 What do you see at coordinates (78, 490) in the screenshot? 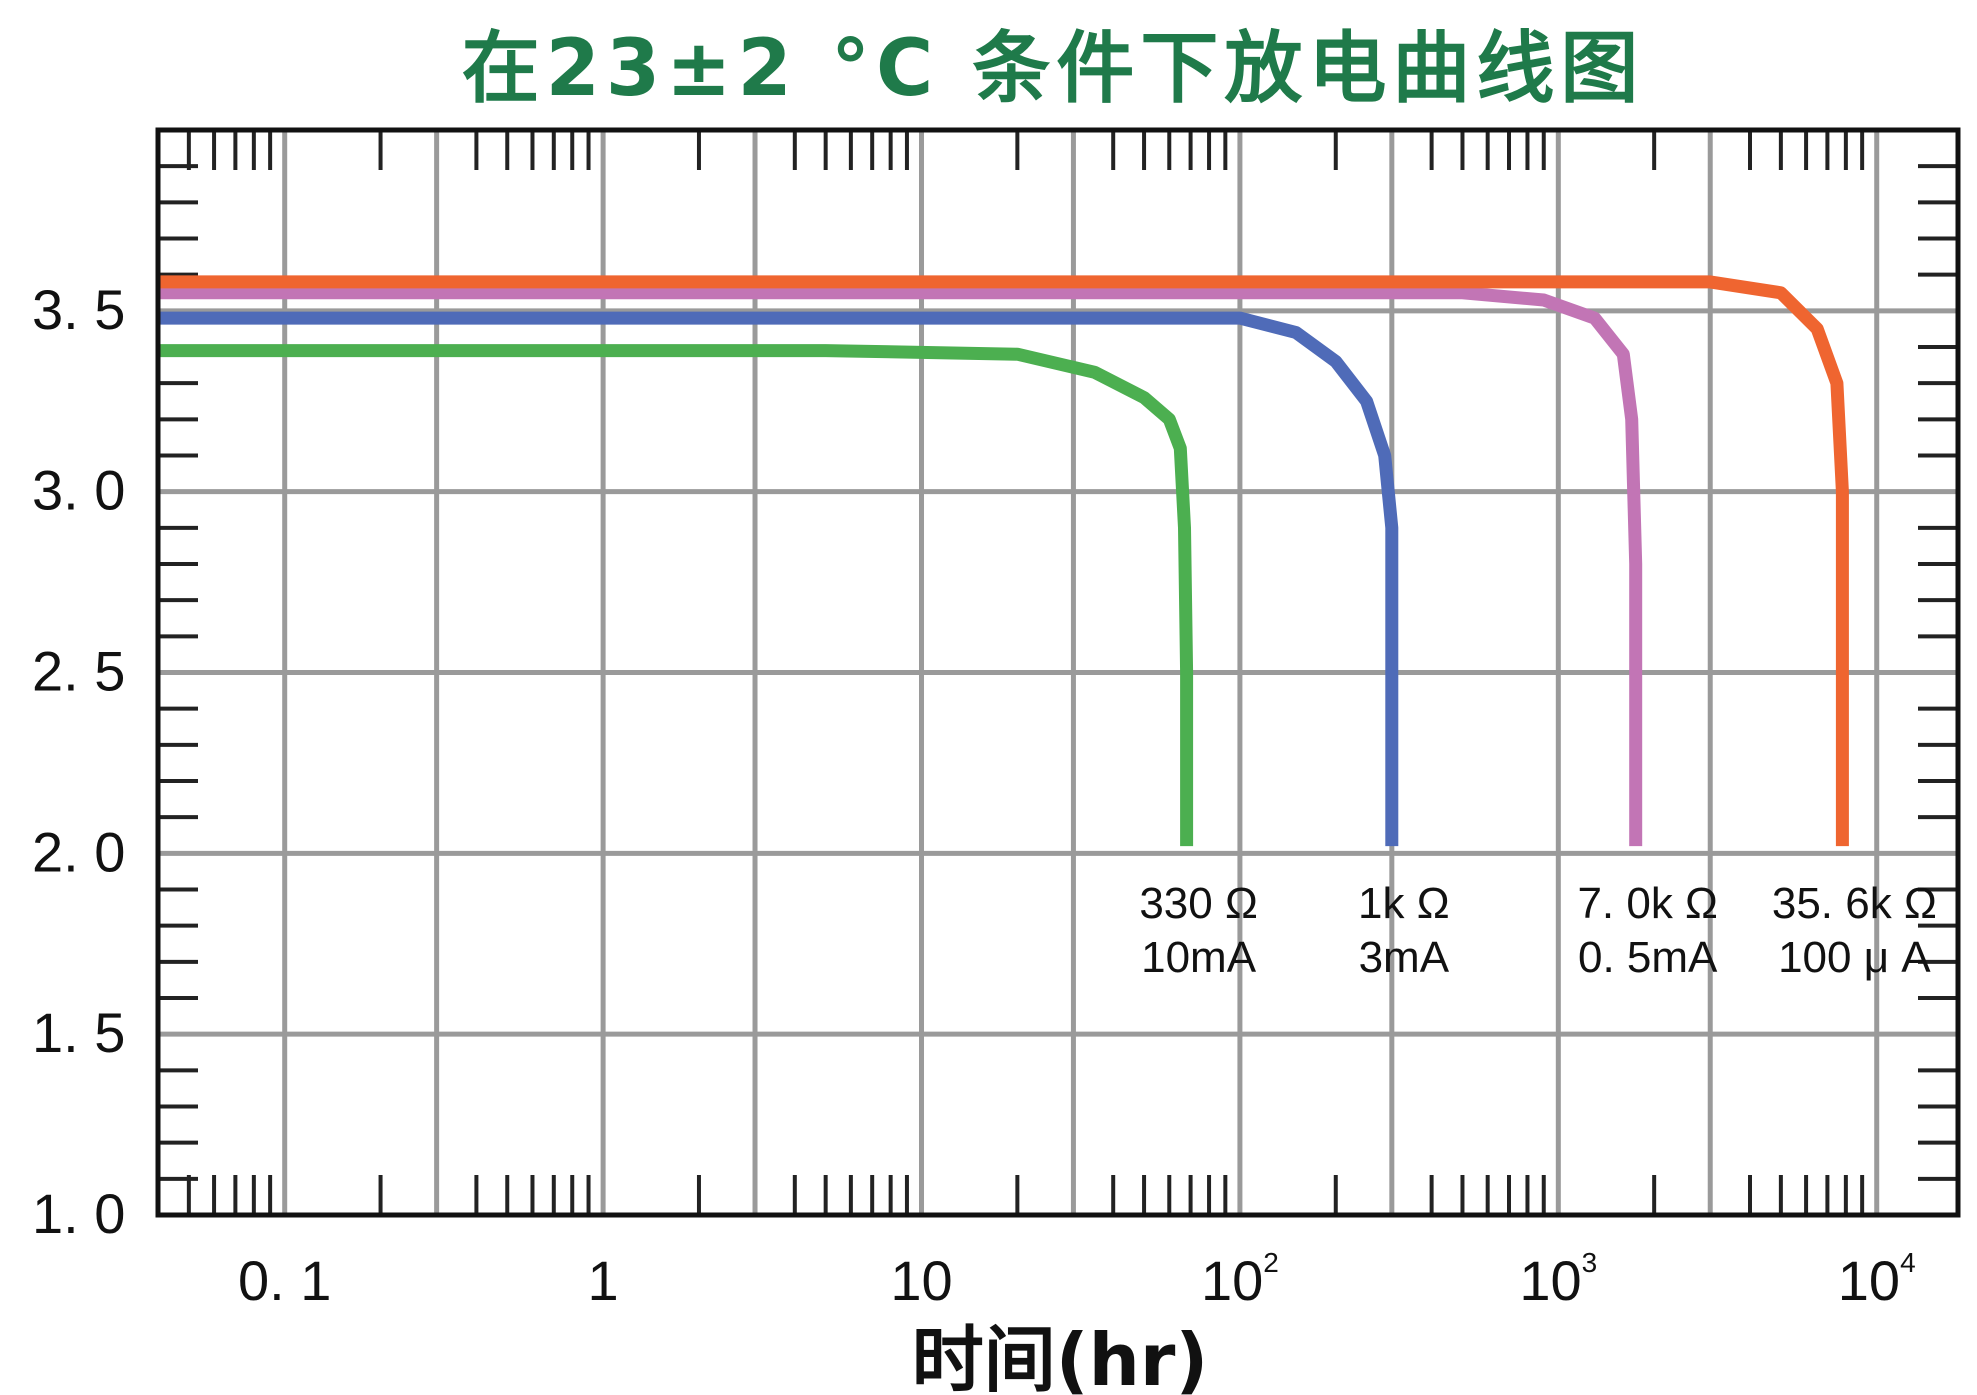
I see `y-tick-label: 3. 0` at bounding box center [78, 490].